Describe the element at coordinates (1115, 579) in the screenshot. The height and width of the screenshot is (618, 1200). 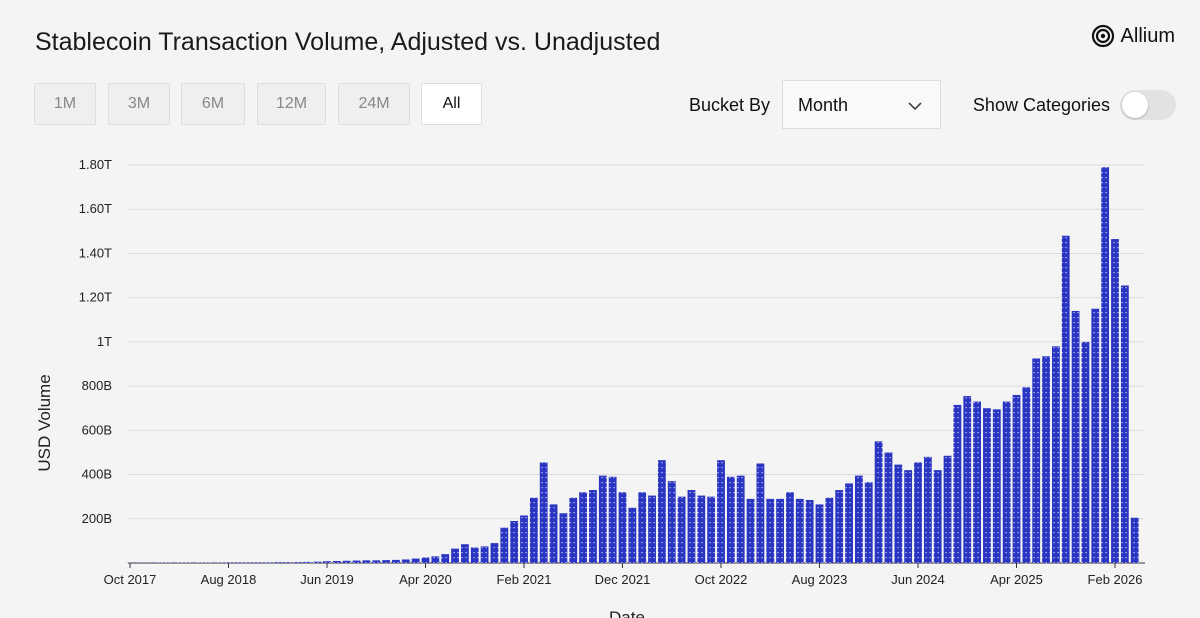
I see `x-tick-label: Feb 2026` at that location.